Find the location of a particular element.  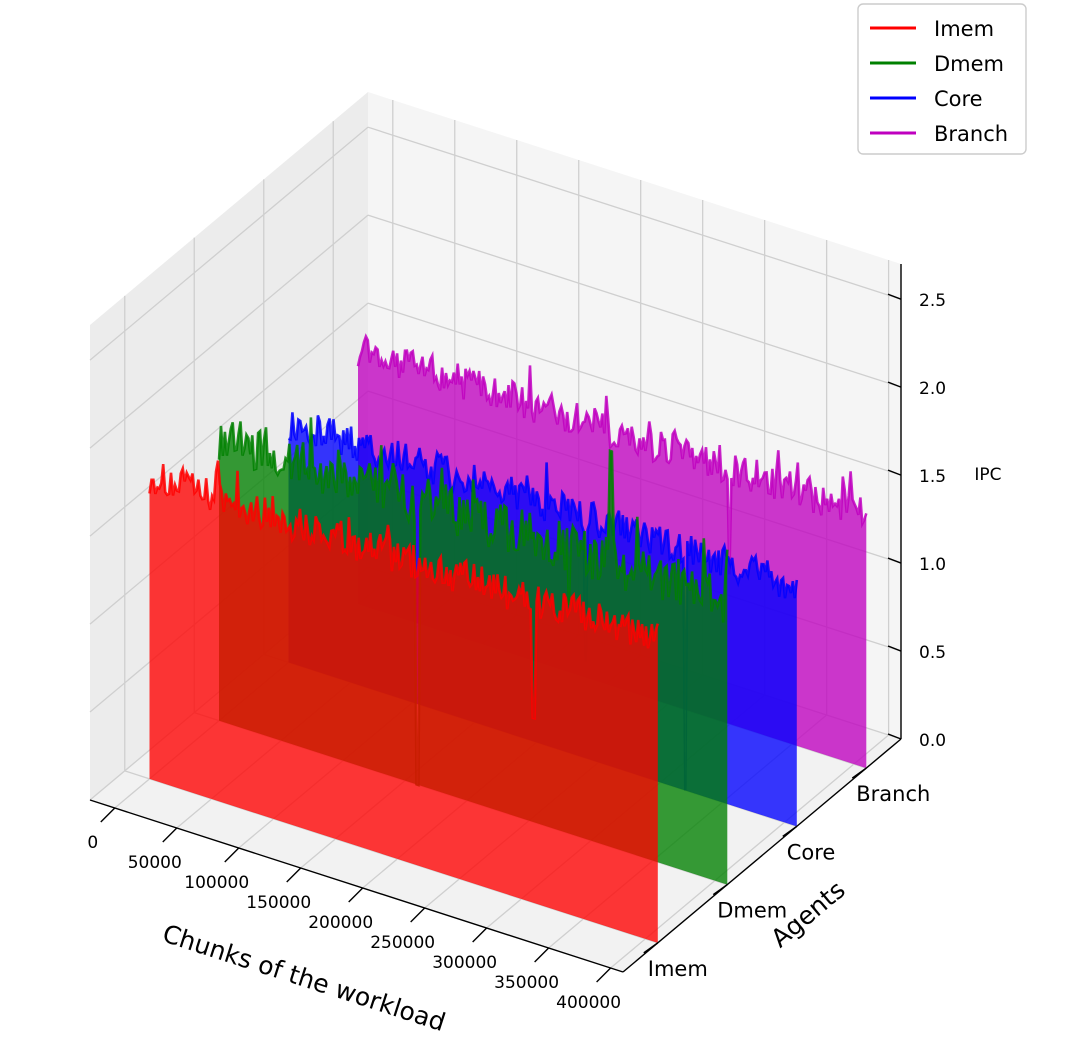

x-tick-label: 50000 is located at coordinates (155, 863).